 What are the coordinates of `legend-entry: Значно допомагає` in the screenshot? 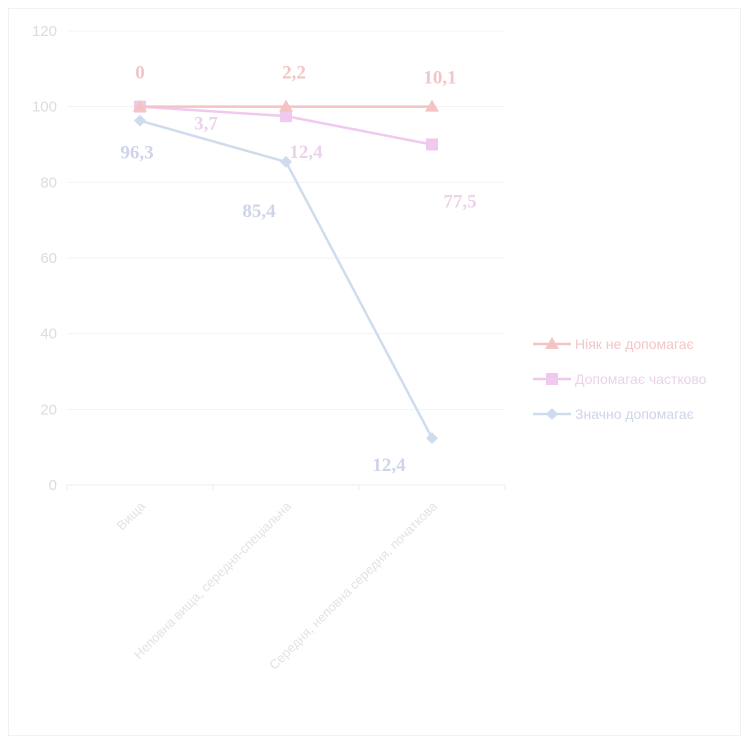 It's located at (634, 414).